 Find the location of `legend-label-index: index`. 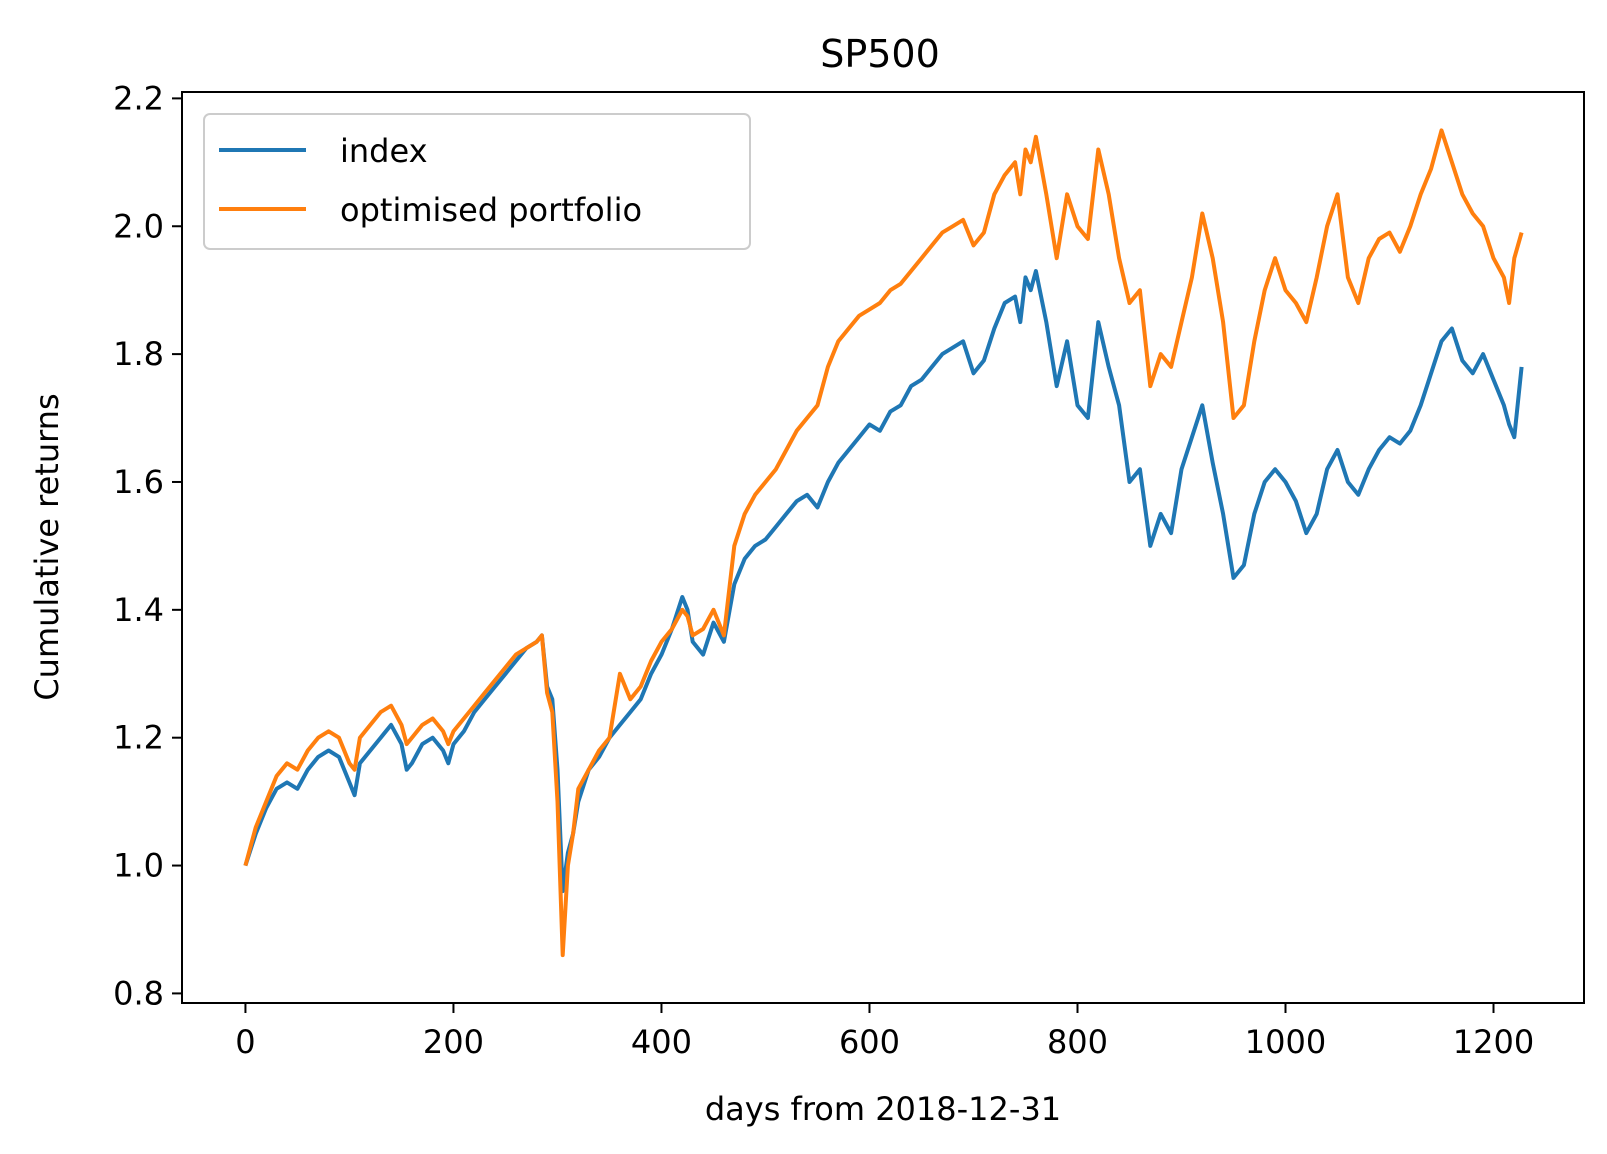

legend-label-index: index is located at coordinates (384, 151).